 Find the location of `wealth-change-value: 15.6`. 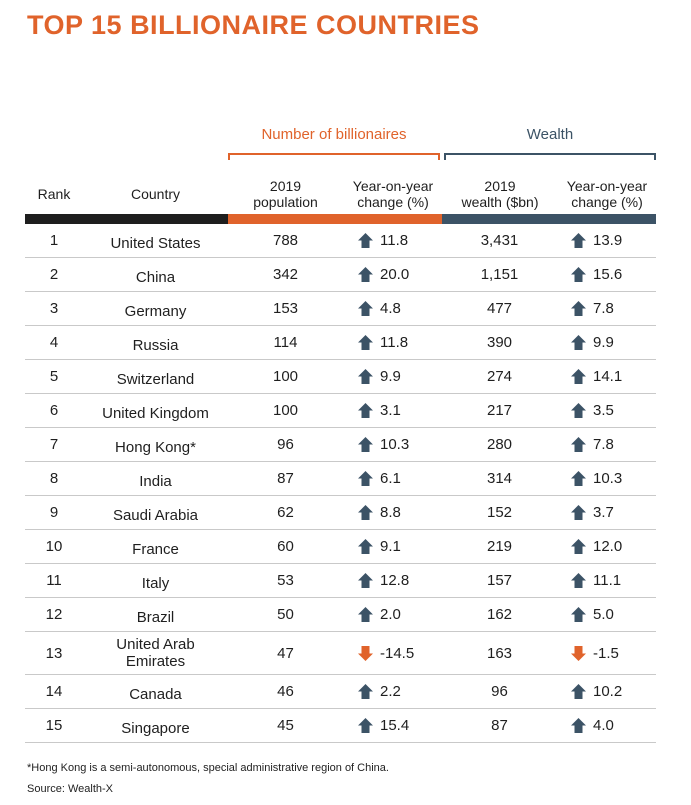

wealth-change-value: 15.6 is located at coordinates (608, 274).